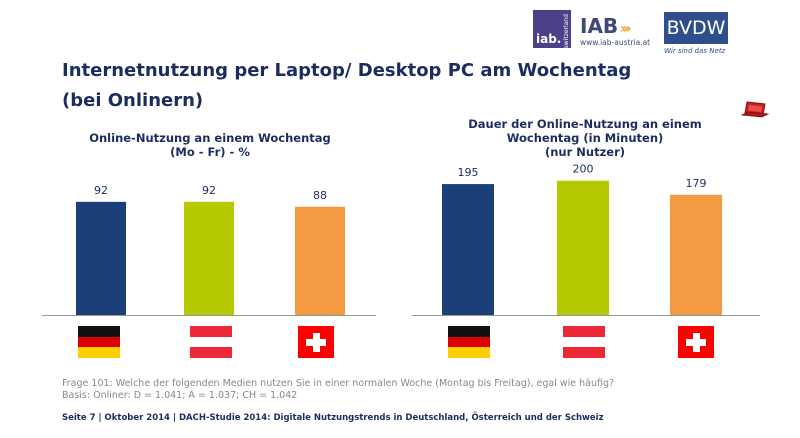 The image size is (800, 438). Describe the element at coordinates (599, 26) in the screenshot. I see `iab-austria-logo-text: IAB` at that location.